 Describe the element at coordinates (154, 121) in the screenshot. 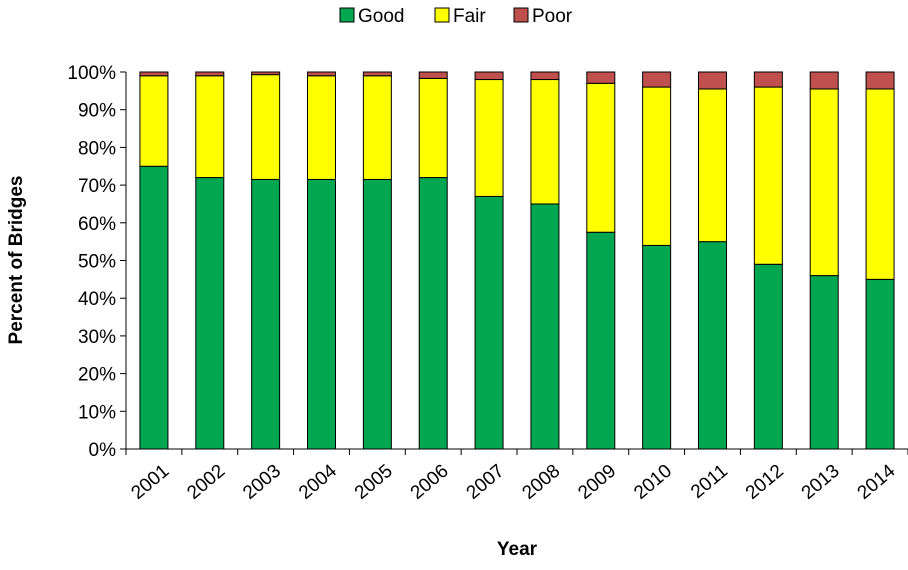

I see `bar-fair-2001` at that location.